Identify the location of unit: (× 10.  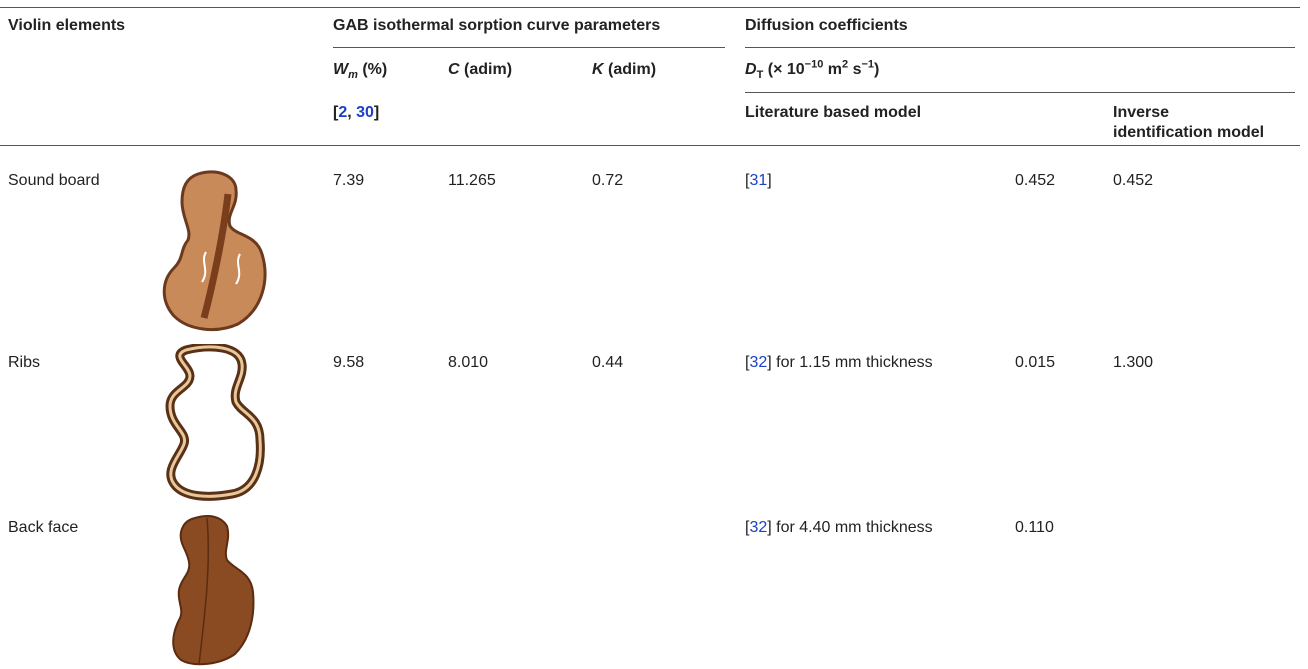
(786, 69).